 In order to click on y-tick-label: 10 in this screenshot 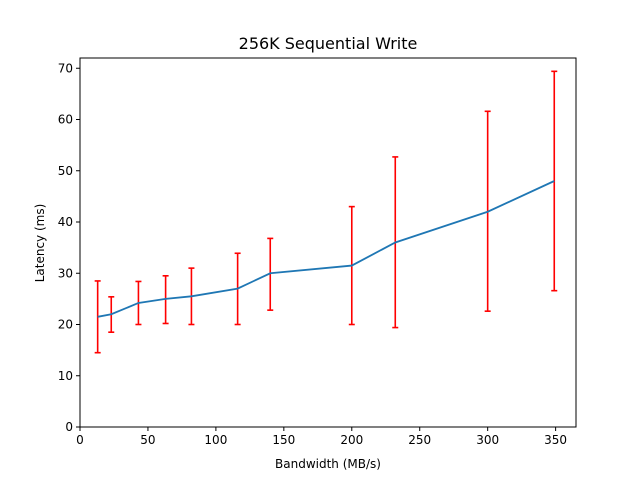, I will do `click(65, 376)`.